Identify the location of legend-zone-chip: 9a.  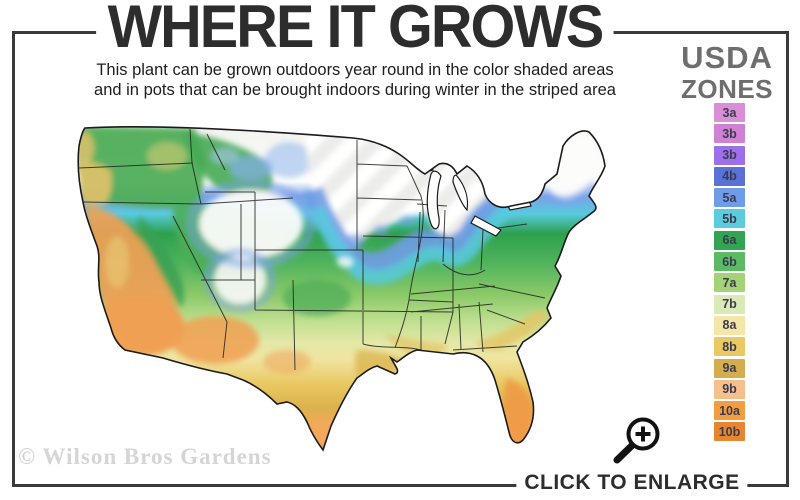
(729, 368).